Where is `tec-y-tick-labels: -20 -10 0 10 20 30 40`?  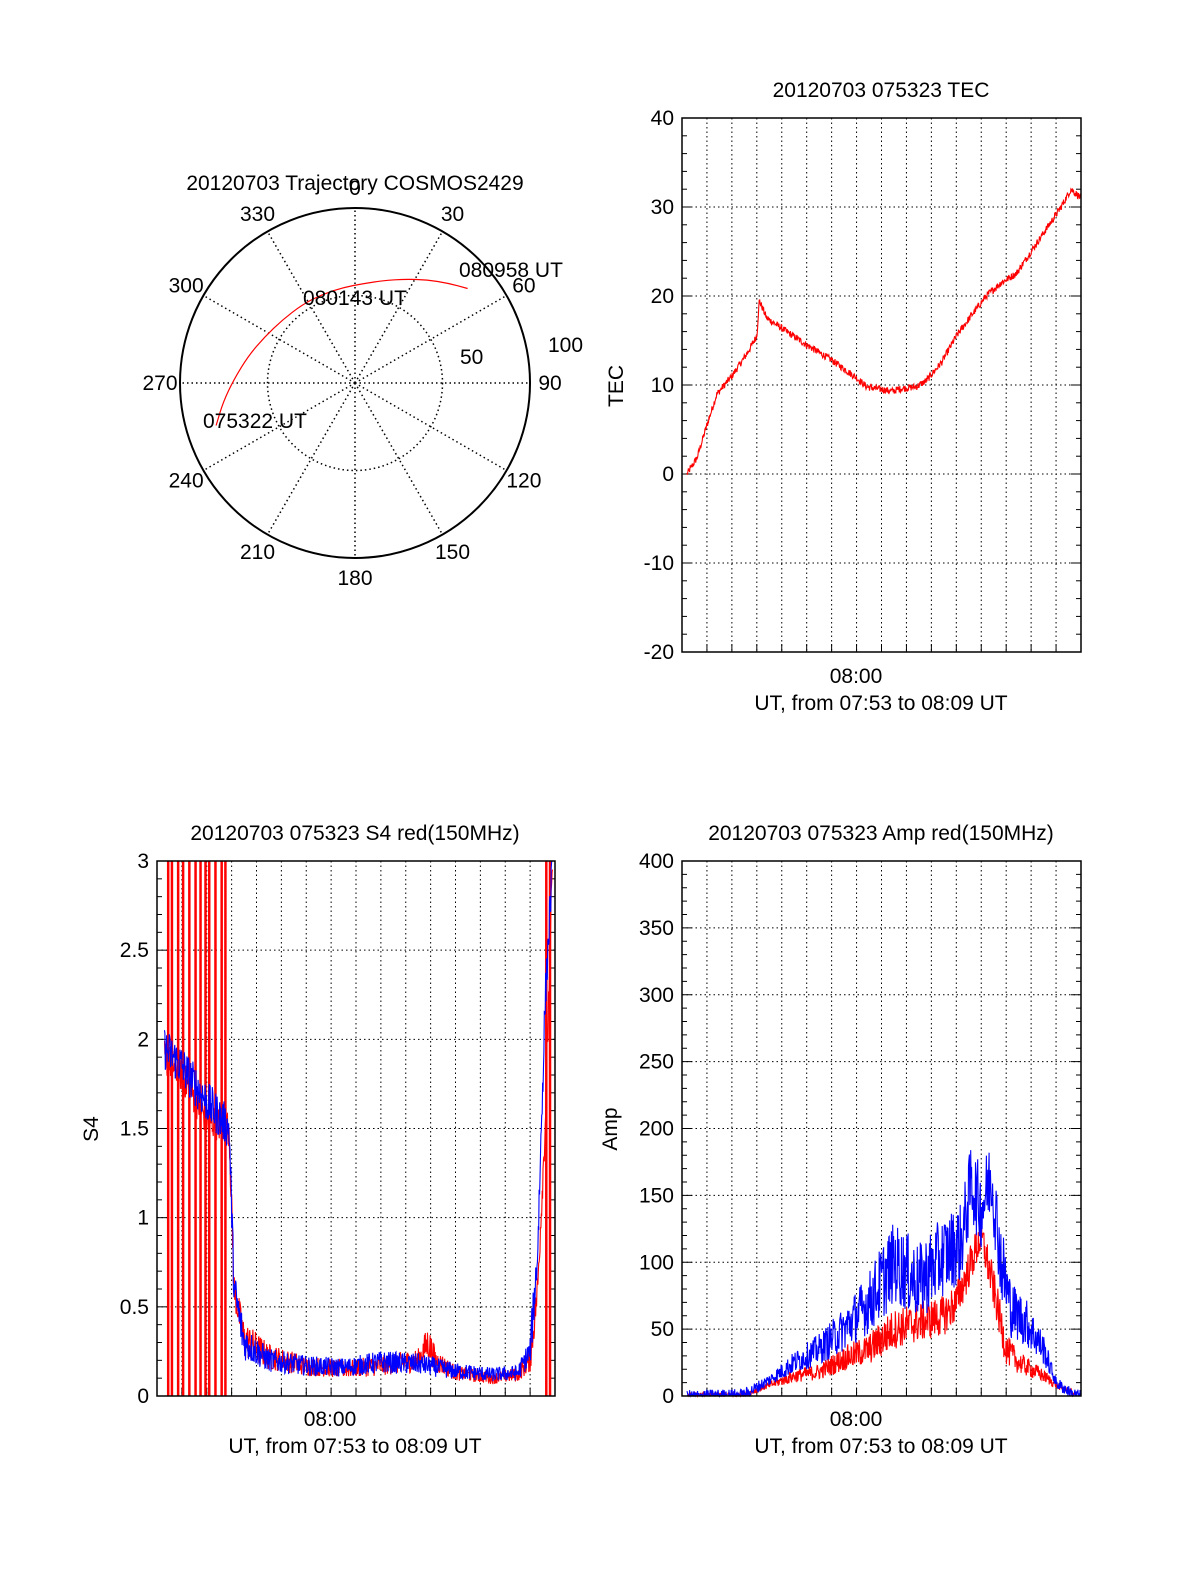
tec-y-tick-labels: -20 -10 0 10 20 30 40 is located at coordinates (659, 385).